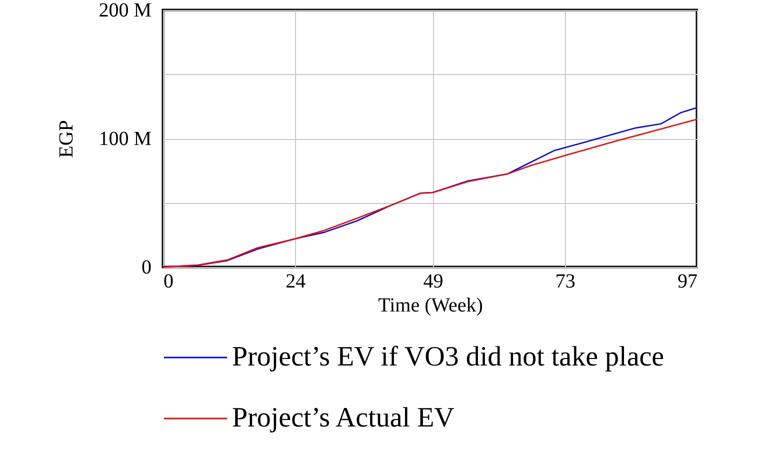 This screenshot has height=450, width=767. What do you see at coordinates (67, 139) in the screenshot?
I see `y-axis-title: EGP` at bounding box center [67, 139].